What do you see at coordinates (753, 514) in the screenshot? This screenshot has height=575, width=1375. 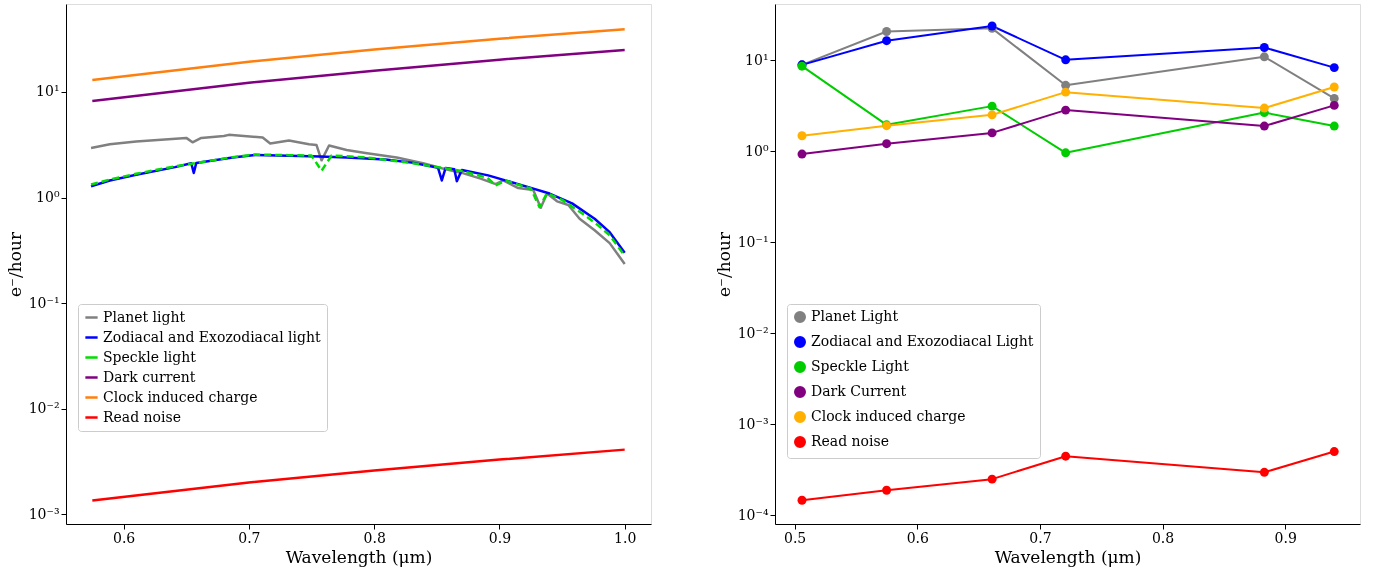 I see `y-tick-label: 10⁻⁴` at bounding box center [753, 514].